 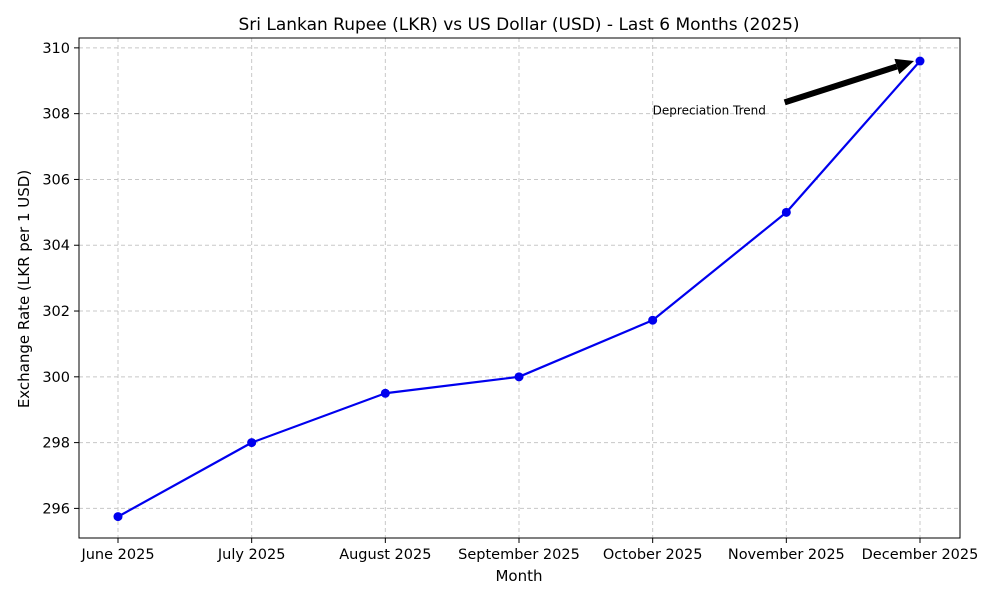 I want to click on y-tick-label: 300, so click(x=56, y=378).